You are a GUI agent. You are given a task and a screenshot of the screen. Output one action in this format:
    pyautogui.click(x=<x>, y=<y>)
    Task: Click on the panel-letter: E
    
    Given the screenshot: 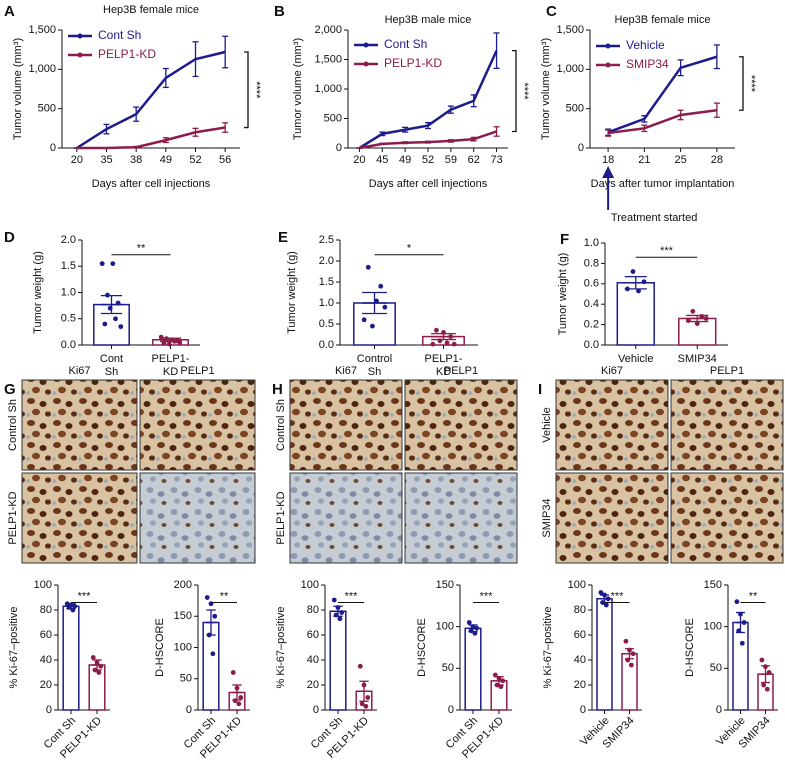 What is the action you would take?
    pyautogui.click(x=283, y=237)
    